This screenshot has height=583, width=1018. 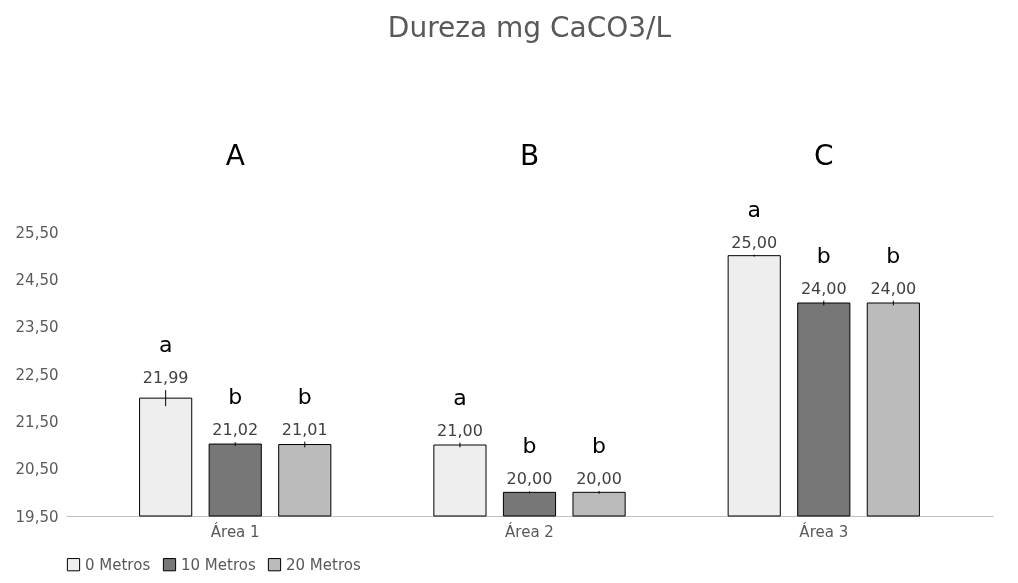 What do you see at coordinates (37, 374) in the screenshot?
I see `y-tick-label: 22,50` at bounding box center [37, 374].